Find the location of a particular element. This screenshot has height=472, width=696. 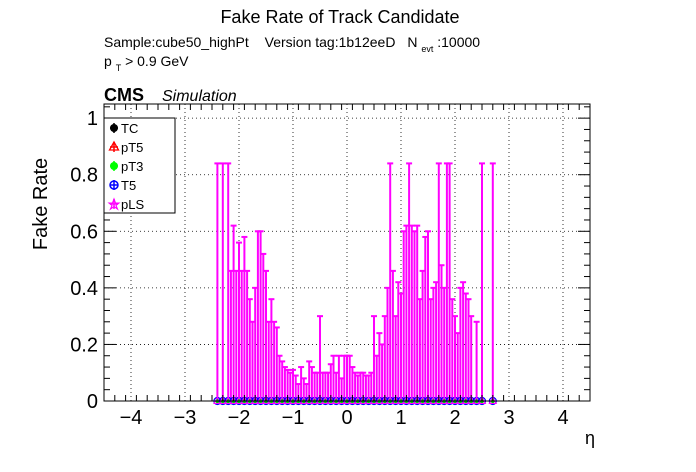

y-tick-label: 1 is located at coordinates (92, 119).